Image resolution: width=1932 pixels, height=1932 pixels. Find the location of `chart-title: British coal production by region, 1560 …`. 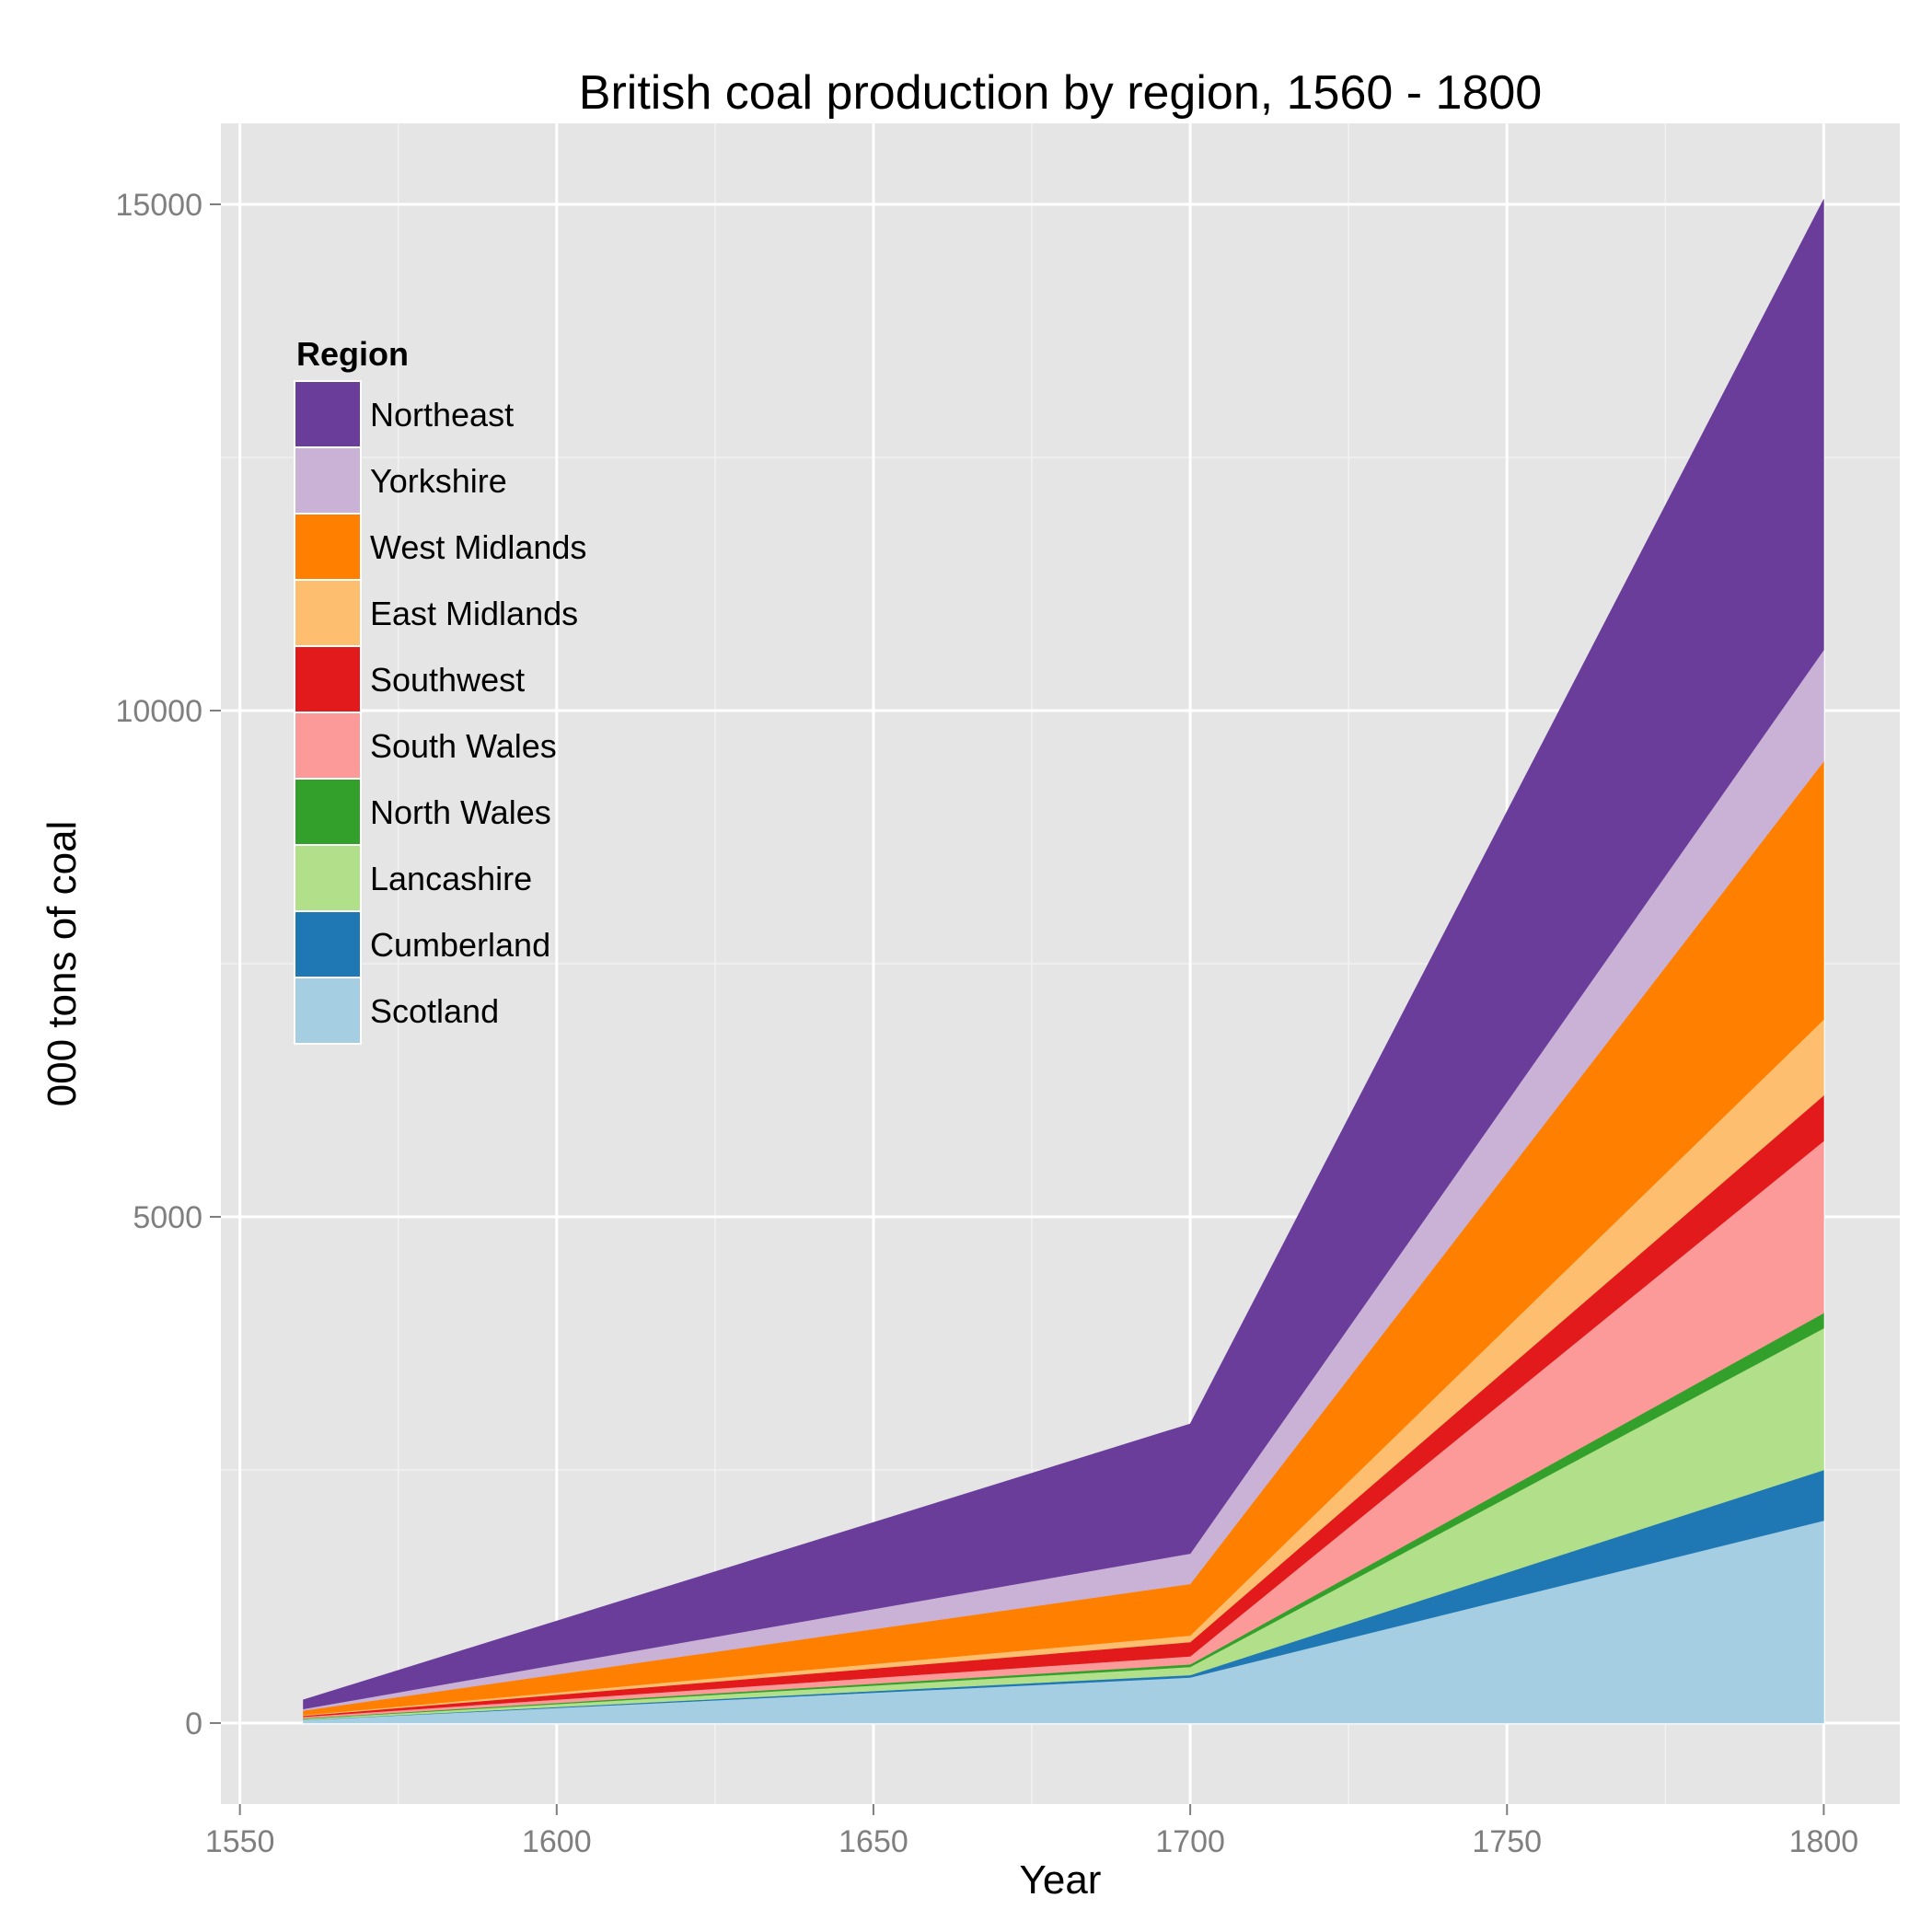

chart-title: British coal production by region, 1560 … is located at coordinates (1061, 93).